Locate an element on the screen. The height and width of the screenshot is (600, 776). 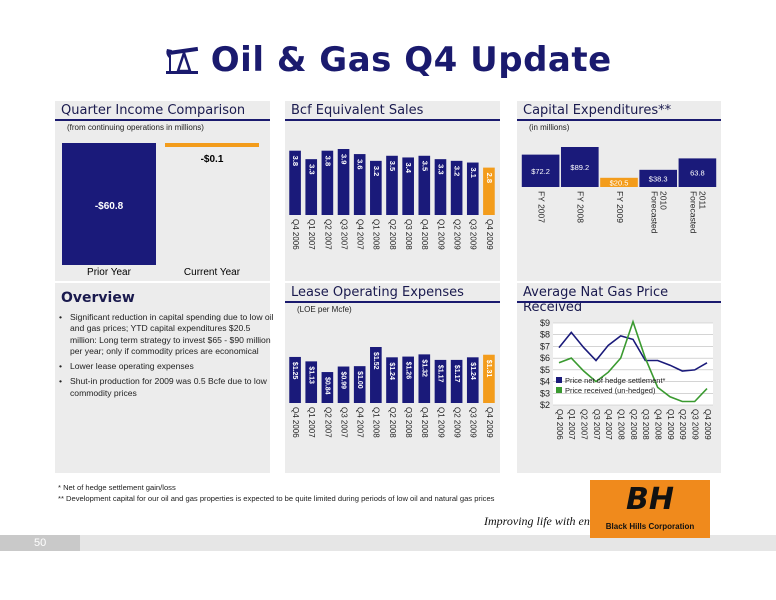
bcf-title: Bcf Equivalent Sales is located at coordinates (357, 110).